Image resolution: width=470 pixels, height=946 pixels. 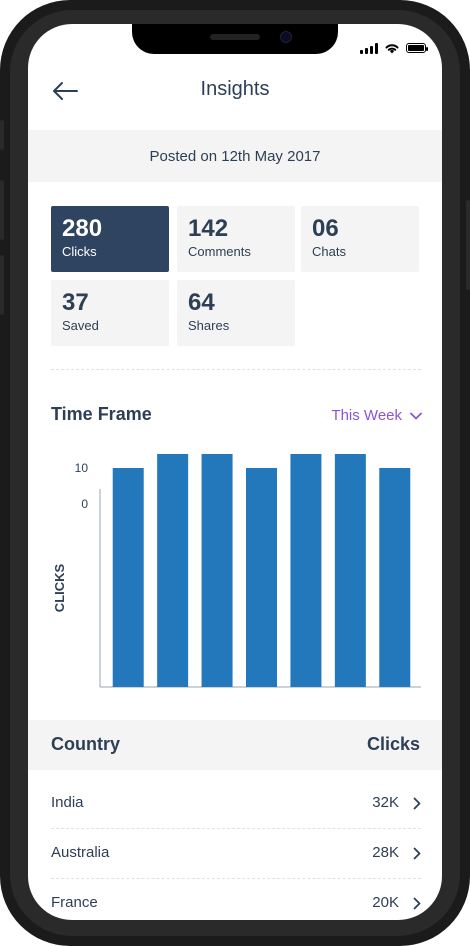 I want to click on y-axis-label: CLICKS, so click(x=59, y=587).